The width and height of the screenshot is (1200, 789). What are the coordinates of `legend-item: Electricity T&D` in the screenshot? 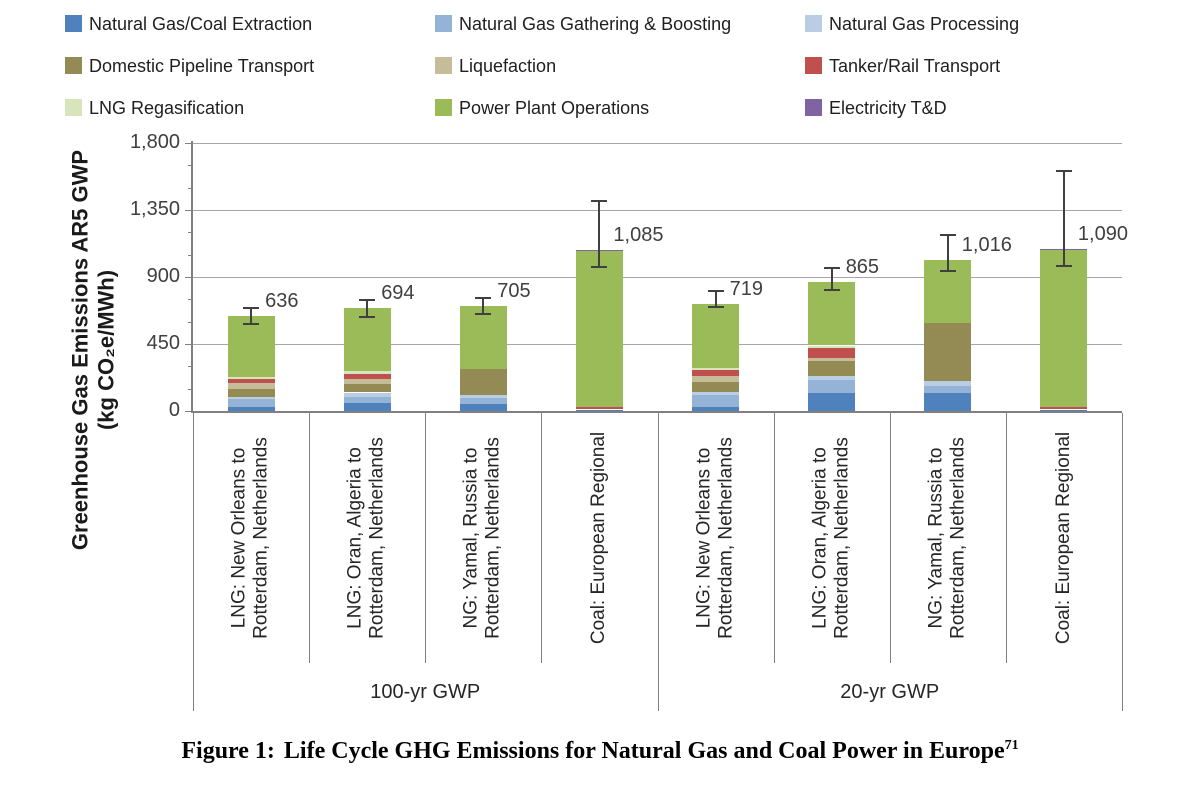 It's located at (990, 119).